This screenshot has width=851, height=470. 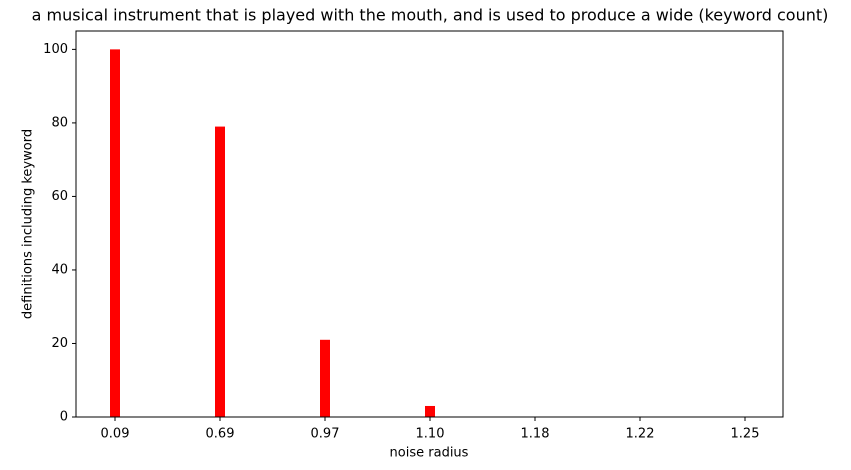 What do you see at coordinates (59, 122) in the screenshot?
I see `y-tick-label: 80` at bounding box center [59, 122].